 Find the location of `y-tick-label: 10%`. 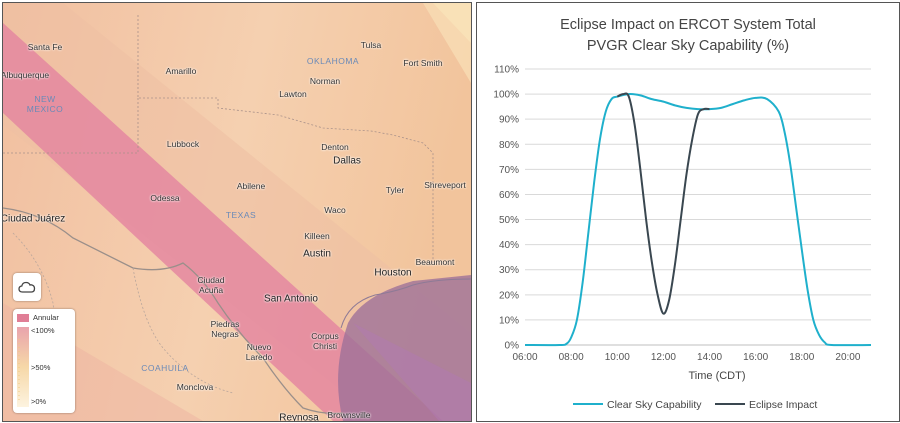

y-tick-label: 10% is located at coordinates (509, 320).